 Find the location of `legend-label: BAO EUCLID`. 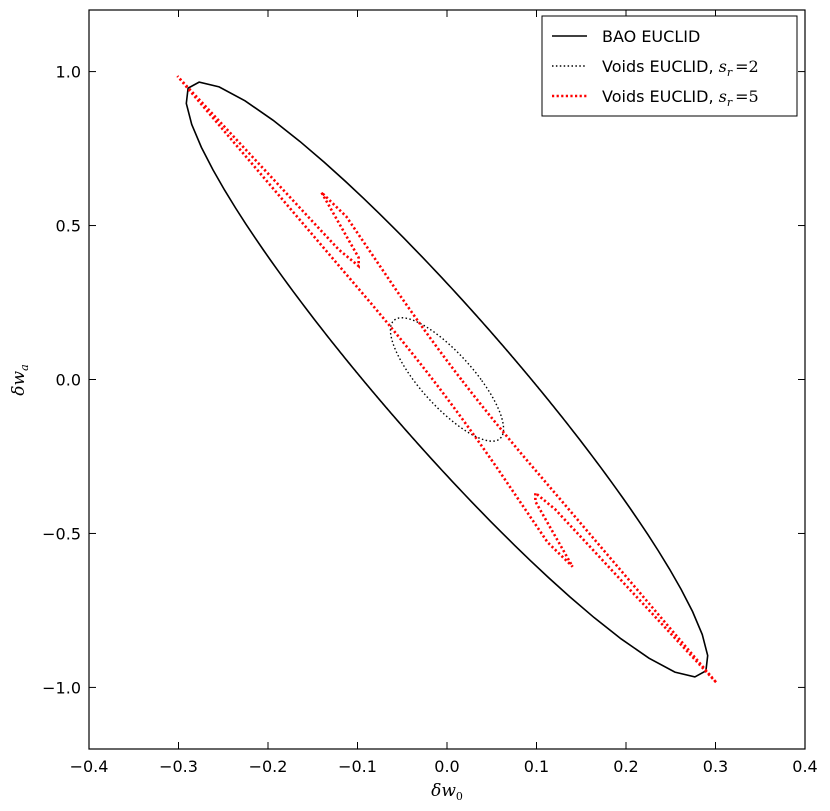

legend-label: BAO EUCLID is located at coordinates (651, 36).